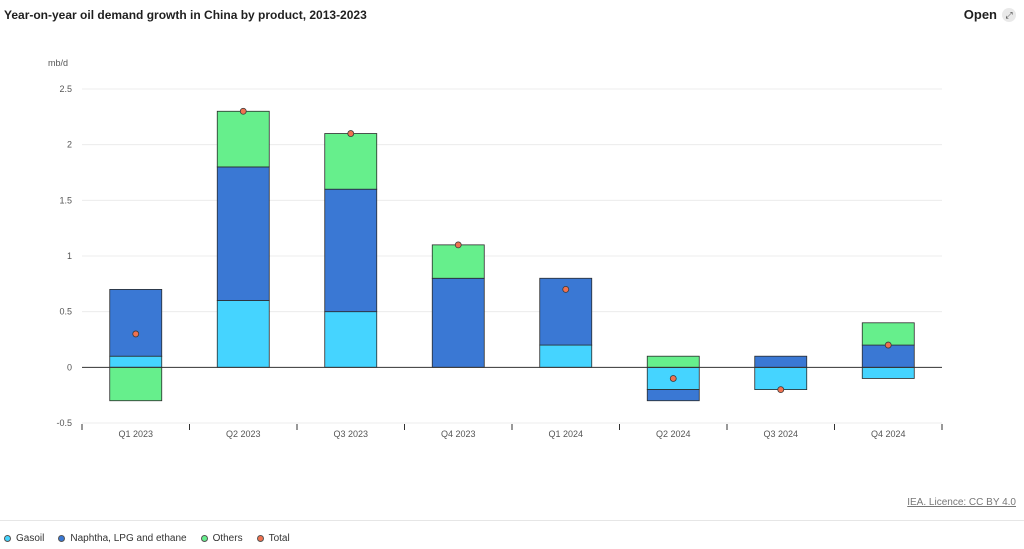 This screenshot has height=549, width=1024. Describe the element at coordinates (204, 538) in the screenshot. I see `legend-swatch-others` at that location.